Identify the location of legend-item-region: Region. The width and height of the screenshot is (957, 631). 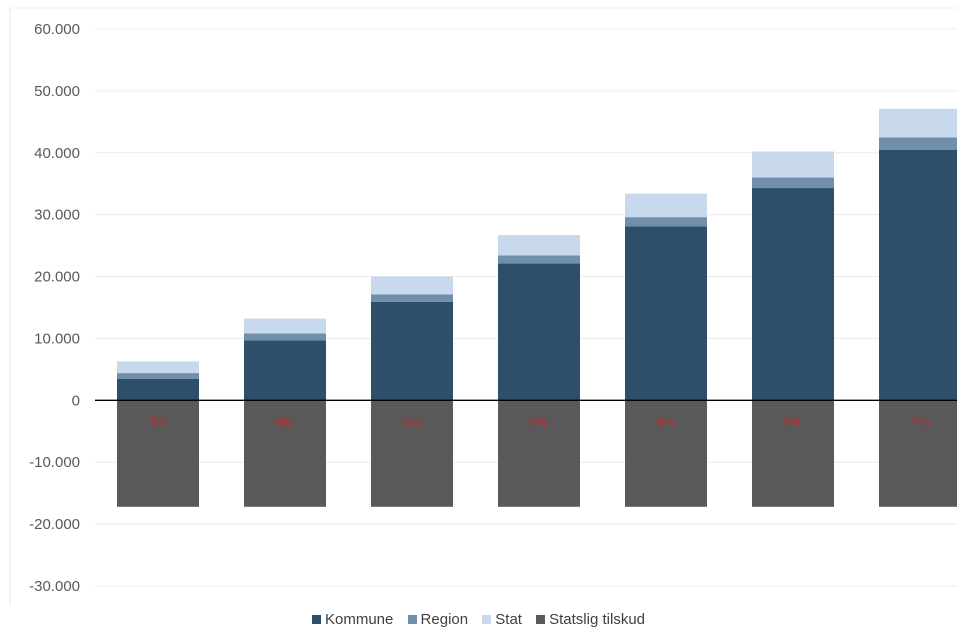
(438, 619).